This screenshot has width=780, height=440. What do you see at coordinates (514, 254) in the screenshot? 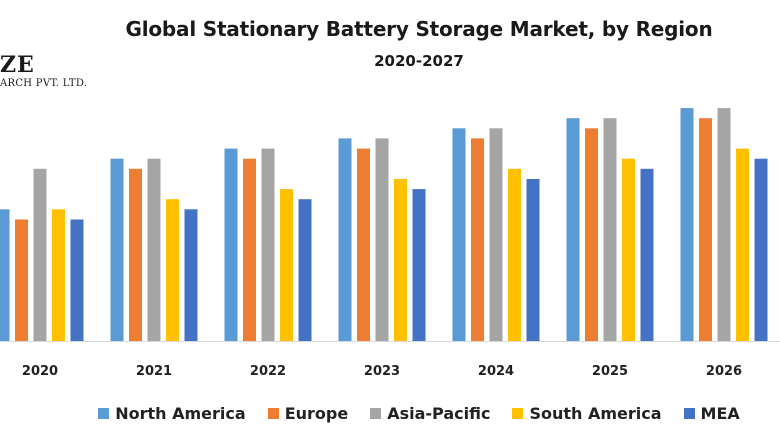
I see `bar-south-america-2024` at bounding box center [514, 254].